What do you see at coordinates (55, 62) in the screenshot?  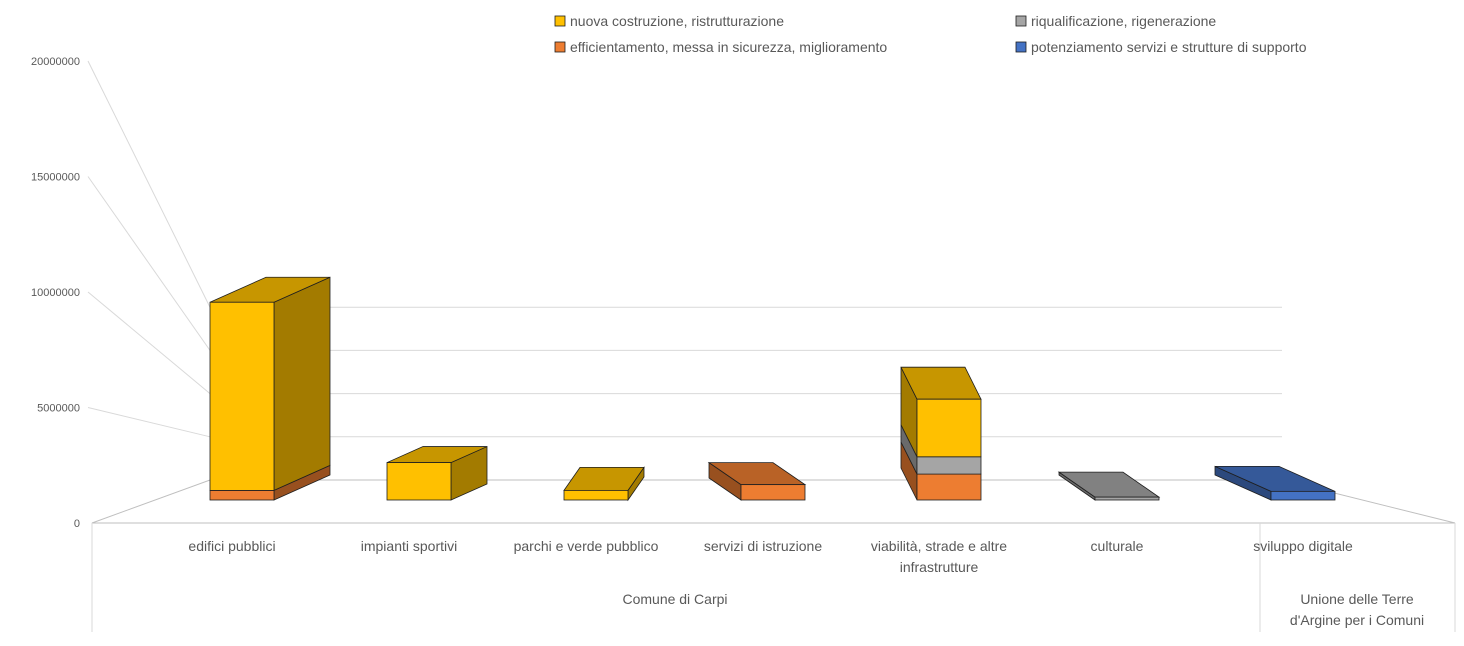 I see `y-tick-label: 20000000` at bounding box center [55, 62].